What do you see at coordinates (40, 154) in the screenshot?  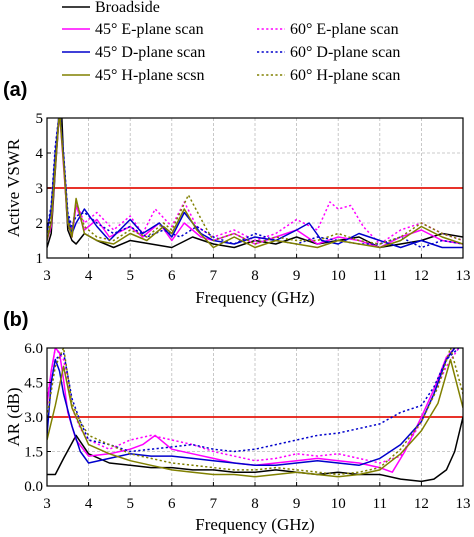 I see `y-tick-label: 4` at bounding box center [40, 154].